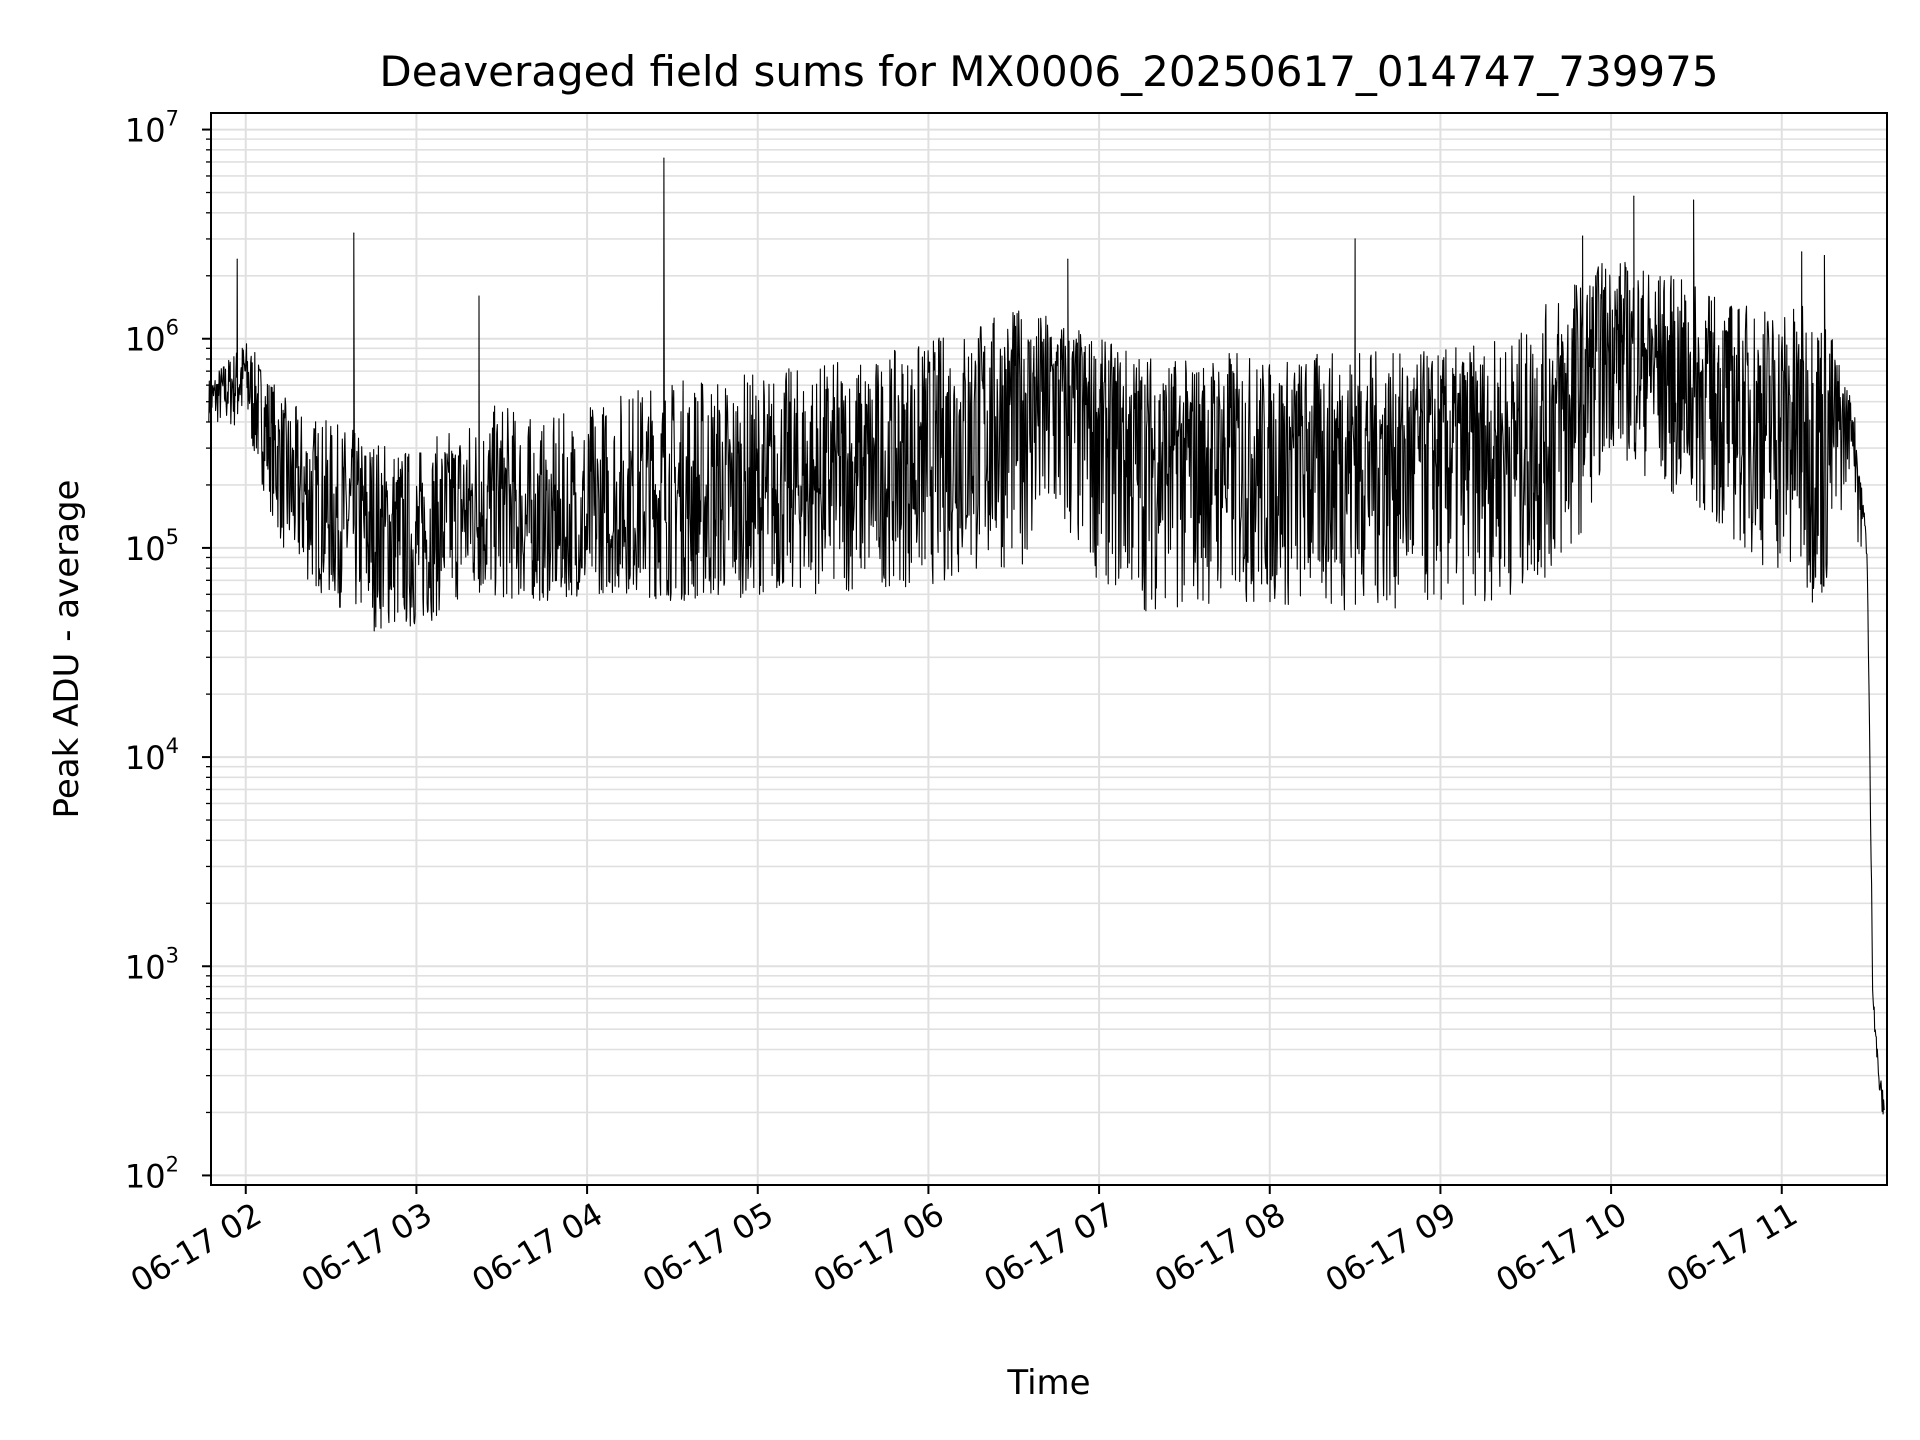  Describe the element at coordinates (1049, 1247) in the screenshot. I see `x-tick-label: 06-17 07` at that location.